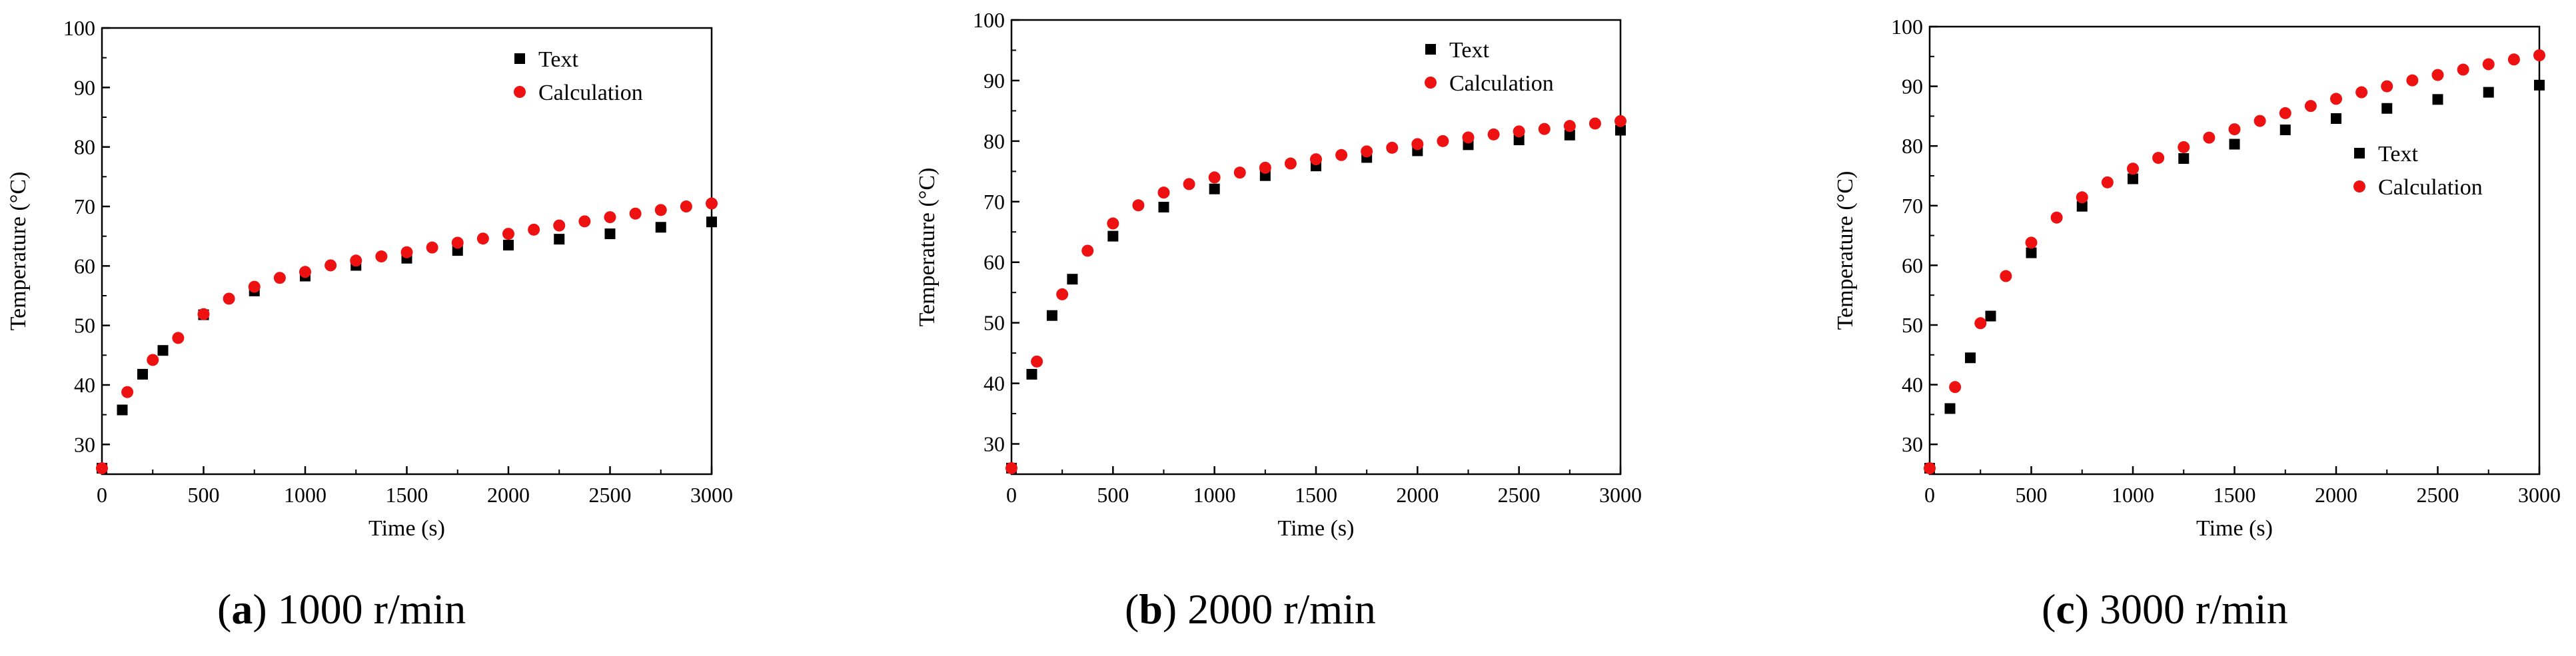 Image resolution: width=2576 pixels, height=656 pixels. I want to click on y-tick-label: 60, so click(1912, 265).